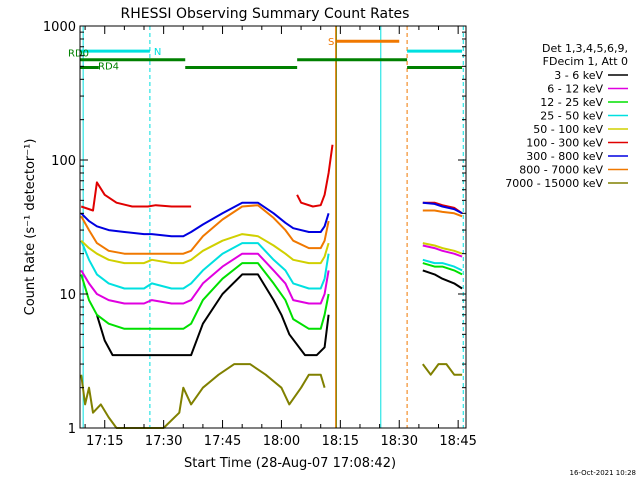 Image resolution: width=640 pixels, height=480 pixels. What do you see at coordinates (561, 170) in the screenshot?
I see `legend-label-7: 800 - 7000 keV` at bounding box center [561, 170].